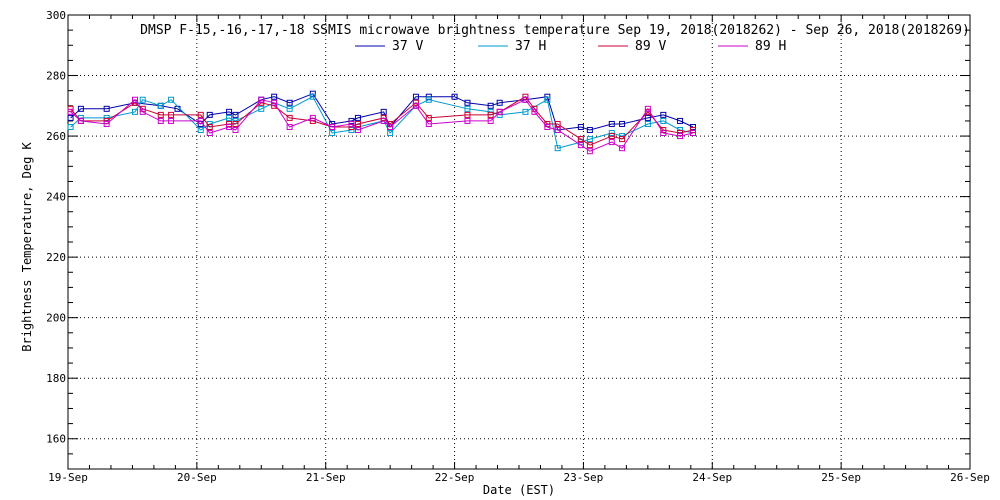  I want to click on y-tick-label: 160, so click(56, 439).